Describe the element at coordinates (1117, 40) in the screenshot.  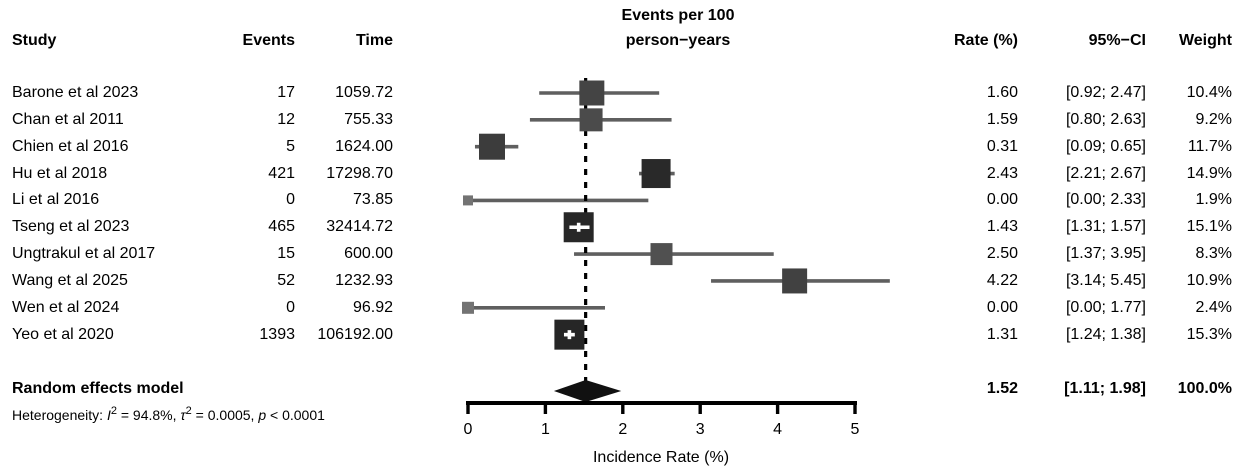
I see `column-header-ci: 95%−CI` at that location.